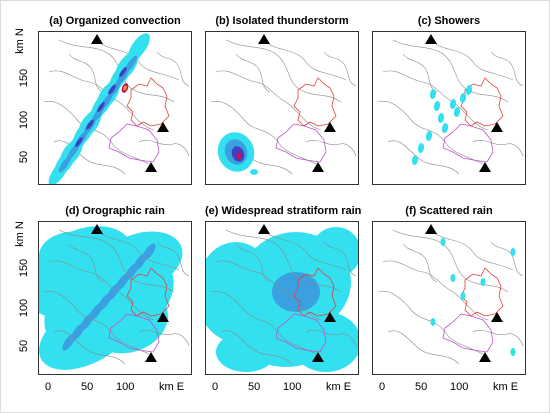 The width and height of the screenshot is (550, 413). I want to click on map-canvas-a, so click(116, 108).